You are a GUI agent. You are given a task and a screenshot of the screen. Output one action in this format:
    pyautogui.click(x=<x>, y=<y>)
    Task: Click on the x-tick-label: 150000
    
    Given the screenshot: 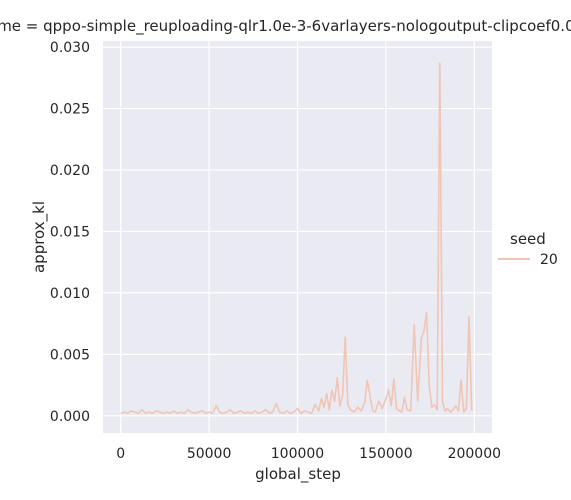 What is the action you would take?
    pyautogui.click(x=385, y=454)
    